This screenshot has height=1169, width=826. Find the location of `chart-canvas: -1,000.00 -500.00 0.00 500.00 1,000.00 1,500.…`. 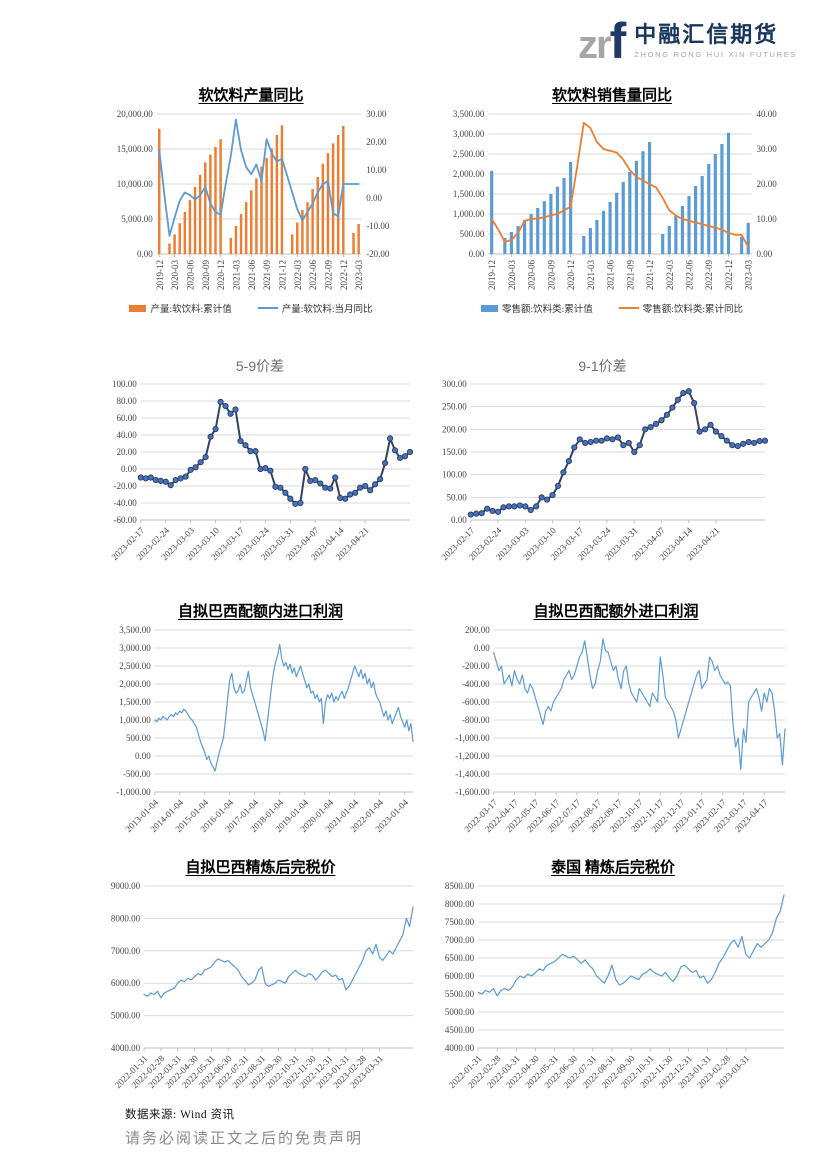

chart-canvas: -1,000.00 -500.00 0.00 500.00 1,000.00 1,500.… is located at coordinates (265, 729).